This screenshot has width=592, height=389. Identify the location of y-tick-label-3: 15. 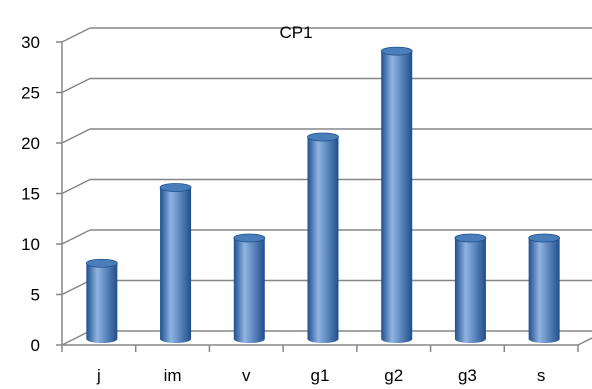
(30, 194).